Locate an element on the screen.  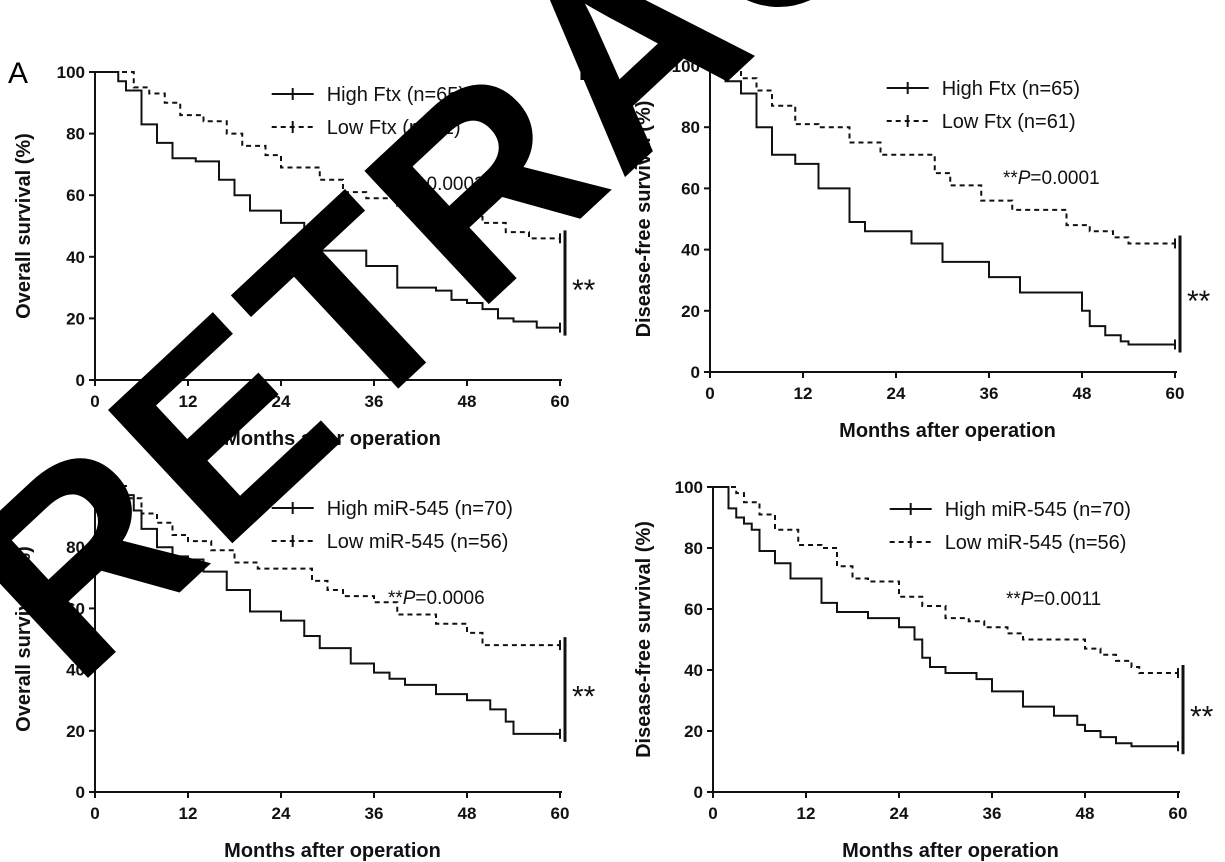
p-value-annotation: **P=0.0003 is located at coordinates (436, 184).